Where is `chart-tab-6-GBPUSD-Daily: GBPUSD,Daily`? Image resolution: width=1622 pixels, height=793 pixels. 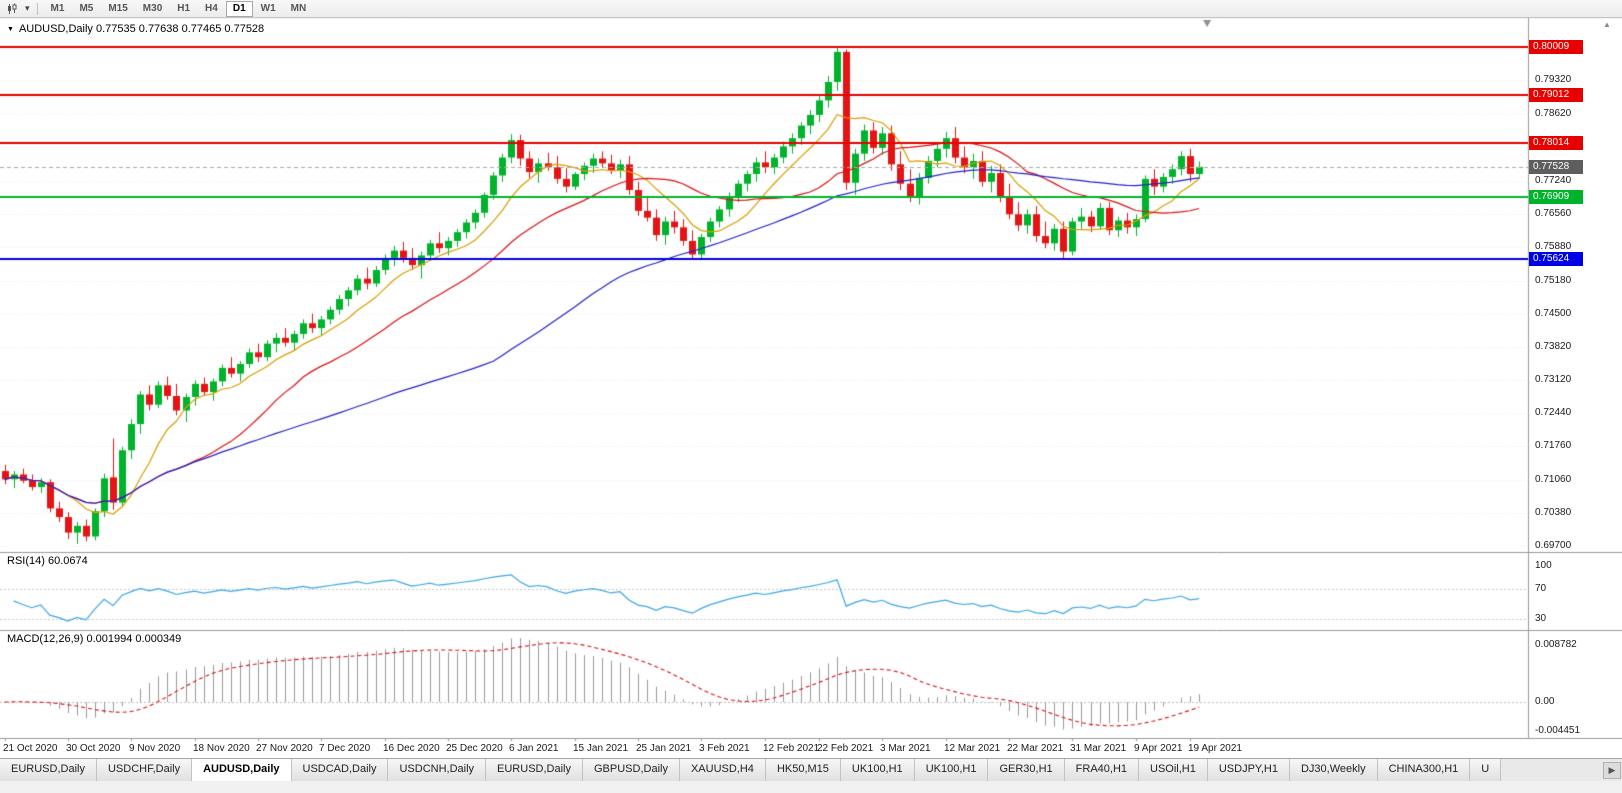
chart-tab-6-GBPUSD-Daily: GBPUSD,Daily is located at coordinates (631, 770).